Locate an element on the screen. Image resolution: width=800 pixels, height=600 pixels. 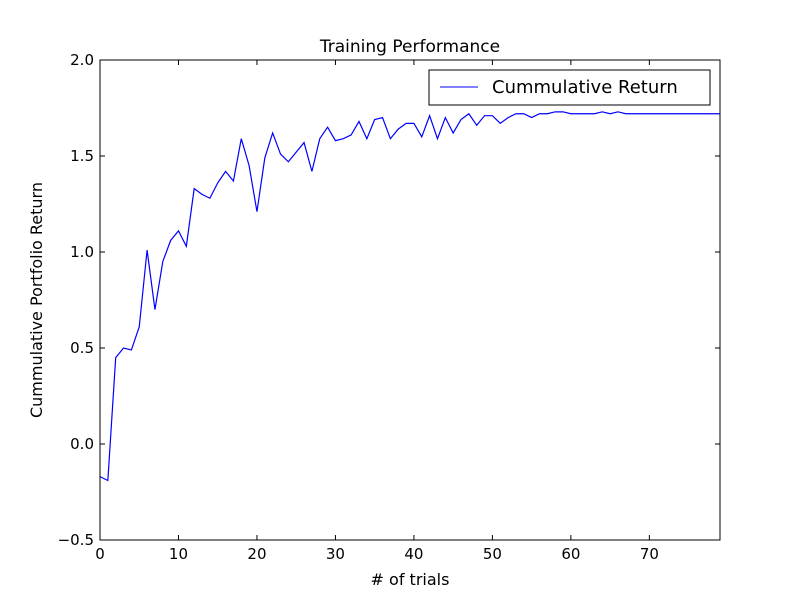
x-tick-label: 40 is located at coordinates (413, 554).